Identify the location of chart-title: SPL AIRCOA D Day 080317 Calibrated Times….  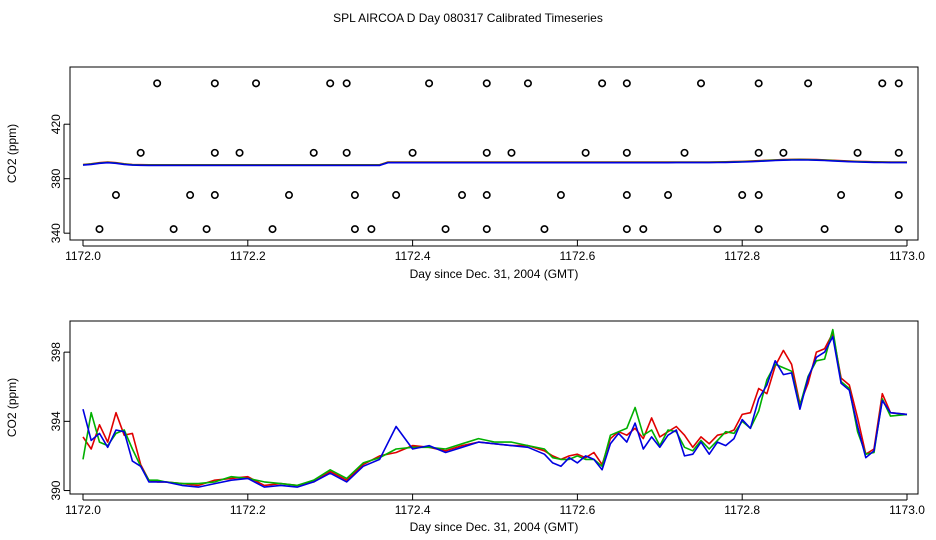
(468, 18).